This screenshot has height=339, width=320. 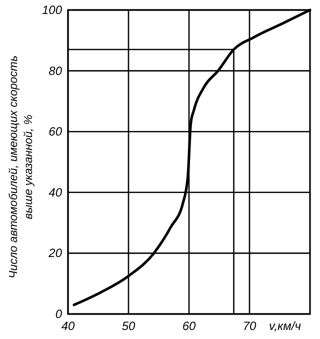 What do you see at coordinates (189, 326) in the screenshot?
I see `x-tick-label: 60` at bounding box center [189, 326].